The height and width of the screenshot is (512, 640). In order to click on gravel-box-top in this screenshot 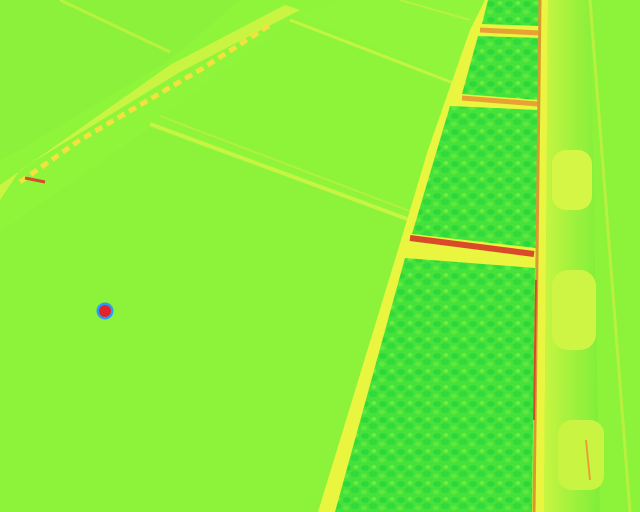, I will do `click(511, 13)`.